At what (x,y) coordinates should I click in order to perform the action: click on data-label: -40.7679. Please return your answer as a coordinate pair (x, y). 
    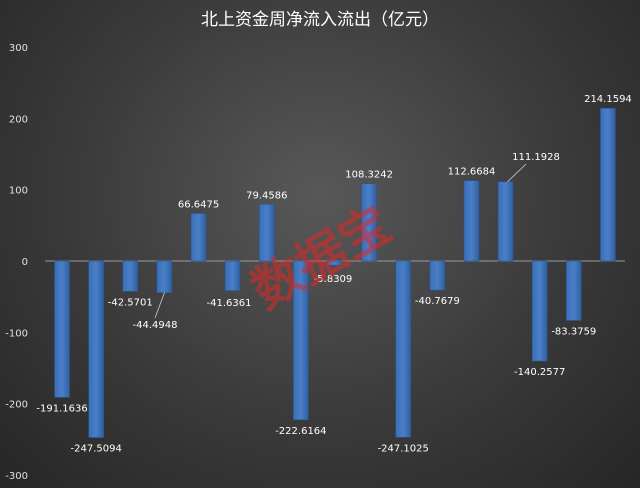
    Looking at the image, I should click on (437, 301).